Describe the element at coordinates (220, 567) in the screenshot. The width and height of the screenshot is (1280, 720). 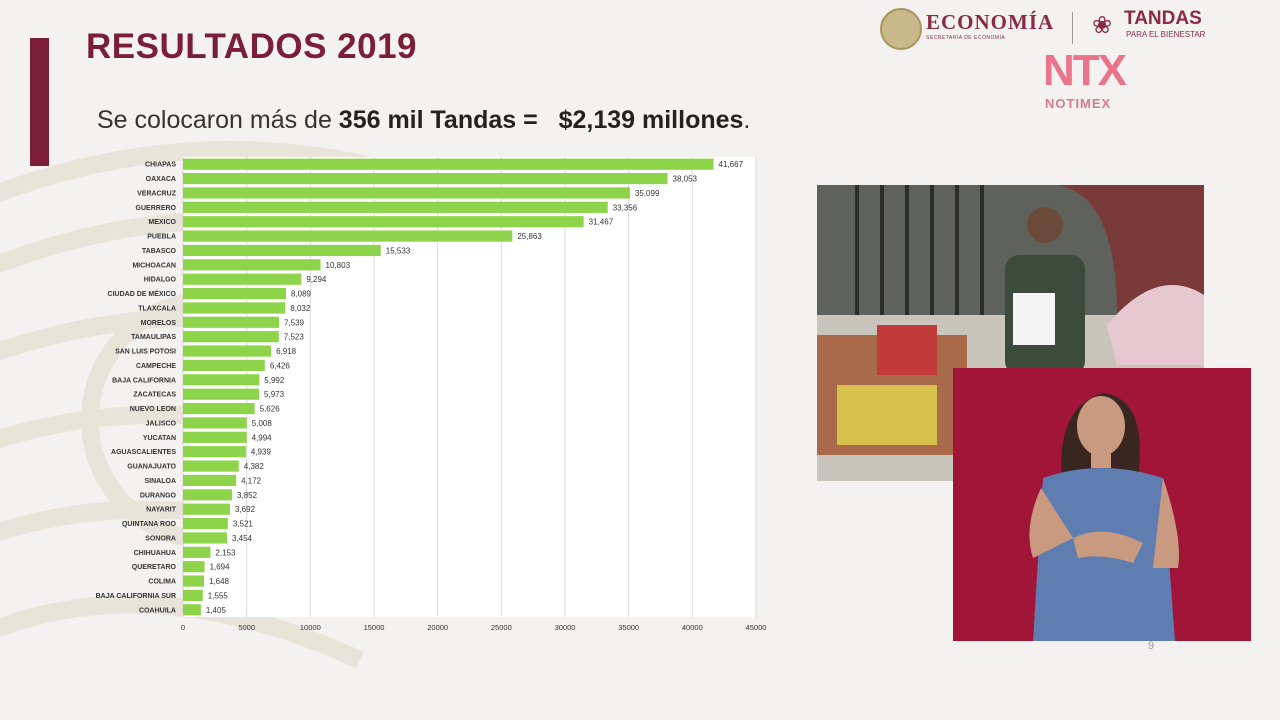
I see `data-label: 1,694` at that location.